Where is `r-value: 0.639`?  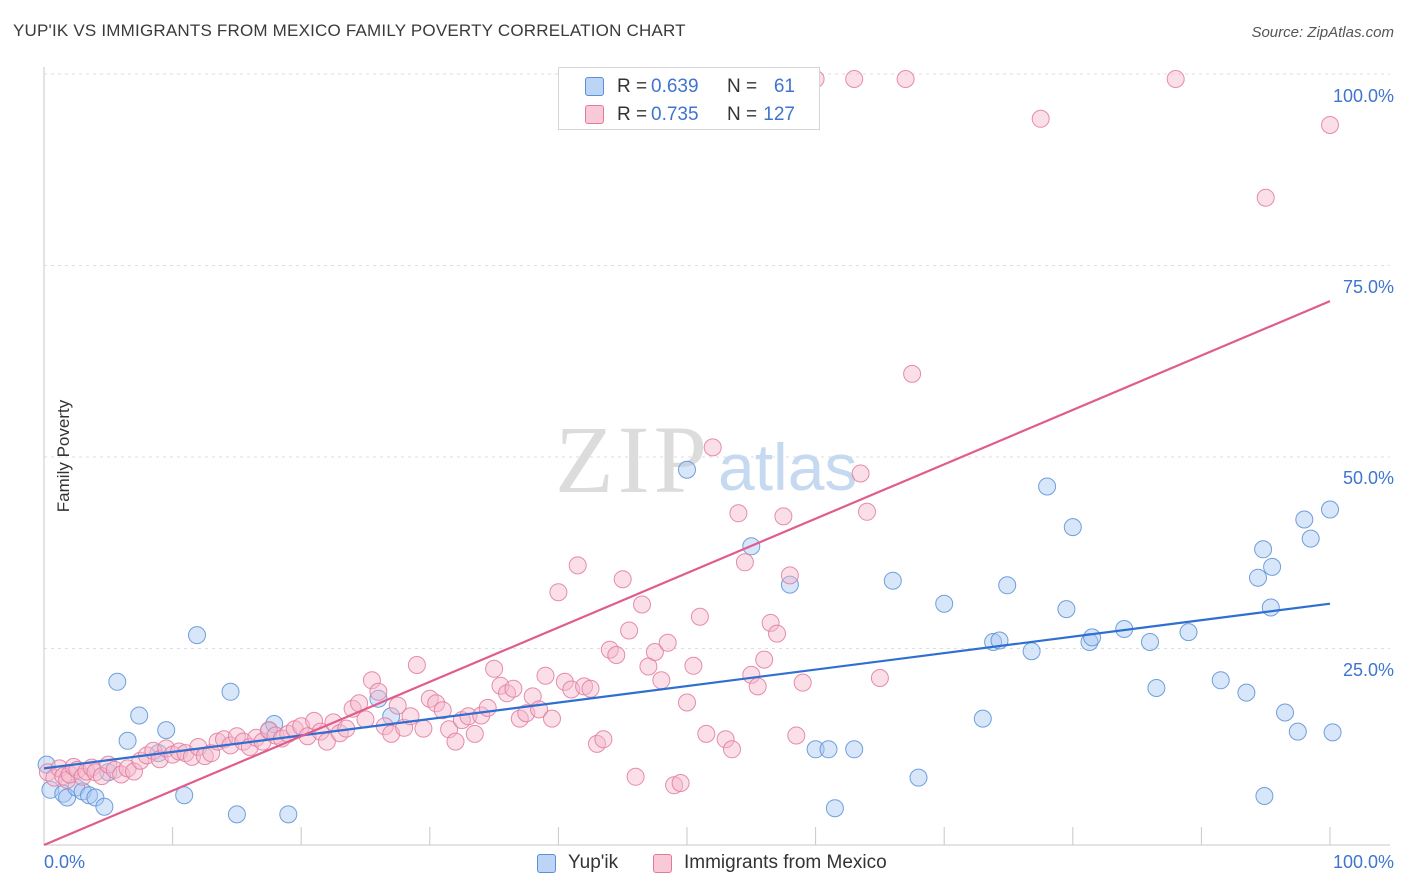
r-value: 0.639 is located at coordinates (675, 86).